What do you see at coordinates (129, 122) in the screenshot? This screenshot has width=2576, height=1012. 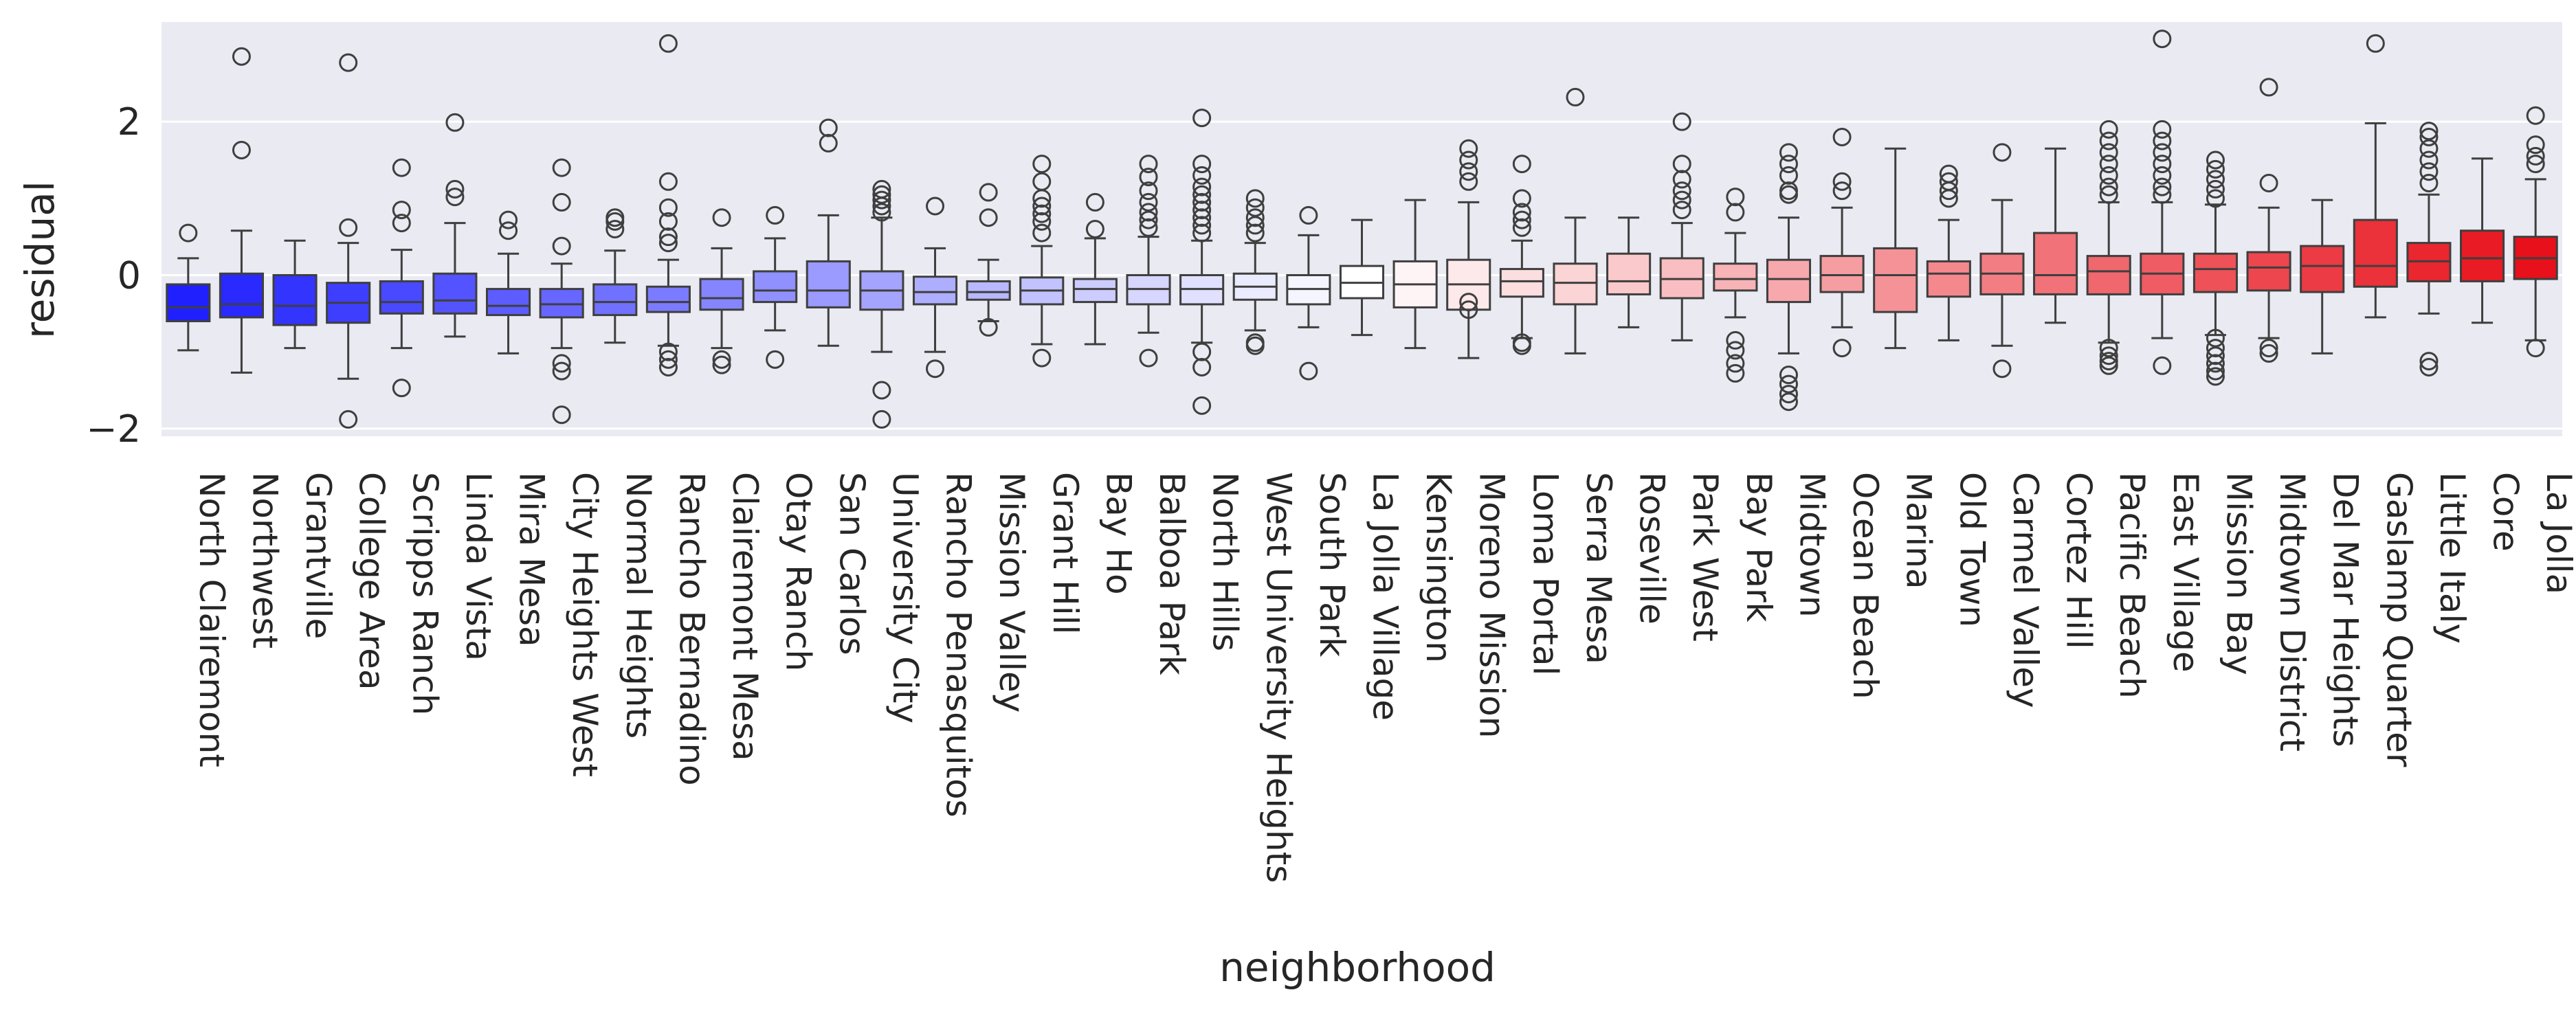 I see `y-tick-label: 2` at bounding box center [129, 122].